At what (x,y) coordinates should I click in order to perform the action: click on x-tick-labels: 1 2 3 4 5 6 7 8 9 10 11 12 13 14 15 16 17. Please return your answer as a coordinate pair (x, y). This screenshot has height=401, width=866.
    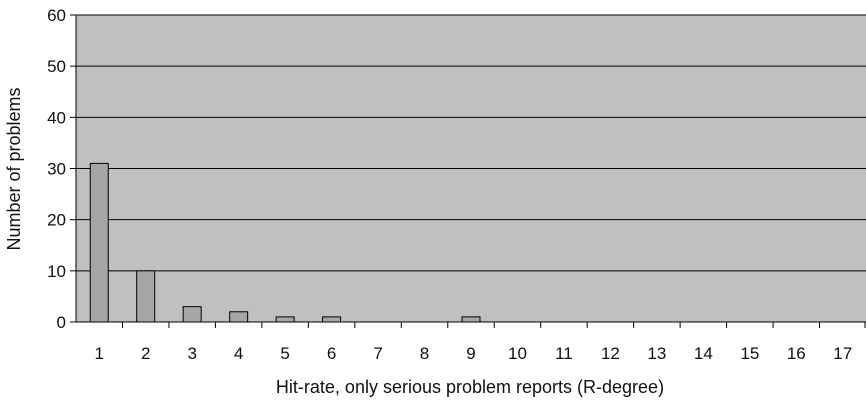
    Looking at the image, I should click on (474, 353).